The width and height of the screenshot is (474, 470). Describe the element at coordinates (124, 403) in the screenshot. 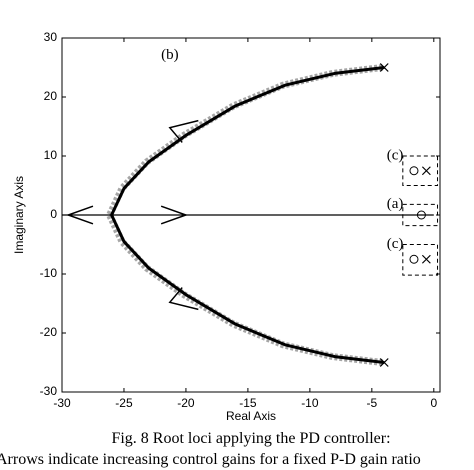

I see `x-tick-label: -25` at that location.